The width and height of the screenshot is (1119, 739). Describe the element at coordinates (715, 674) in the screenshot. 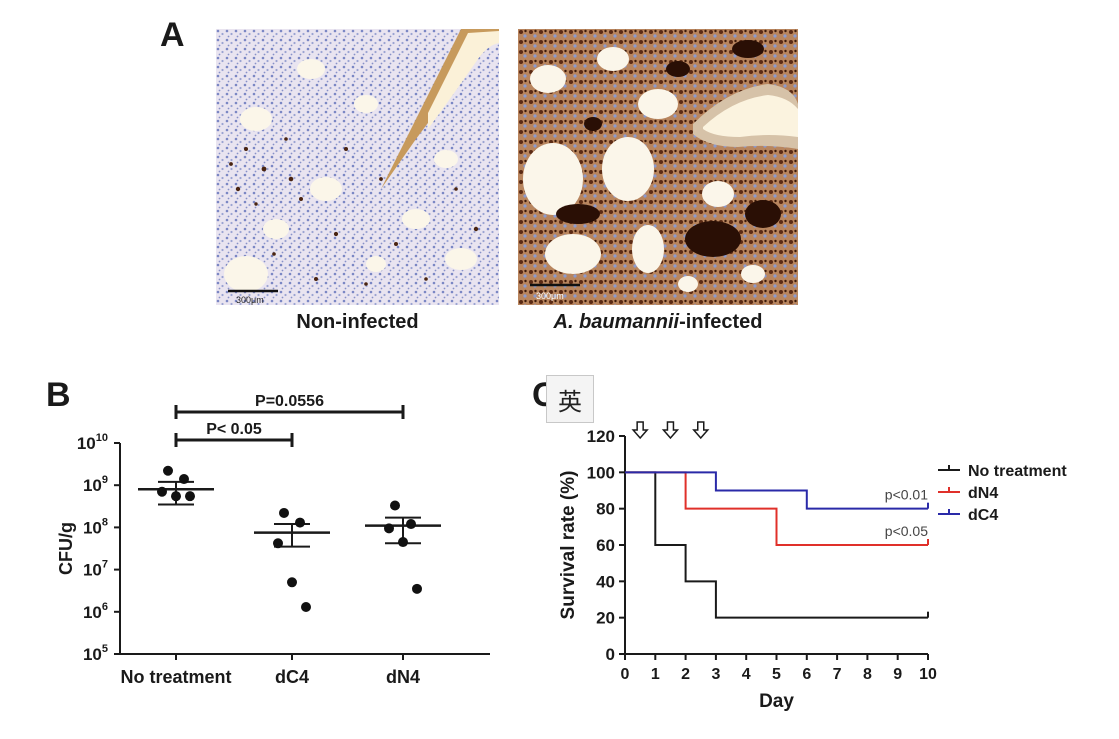

I see `x-tick-label: 3` at that location.